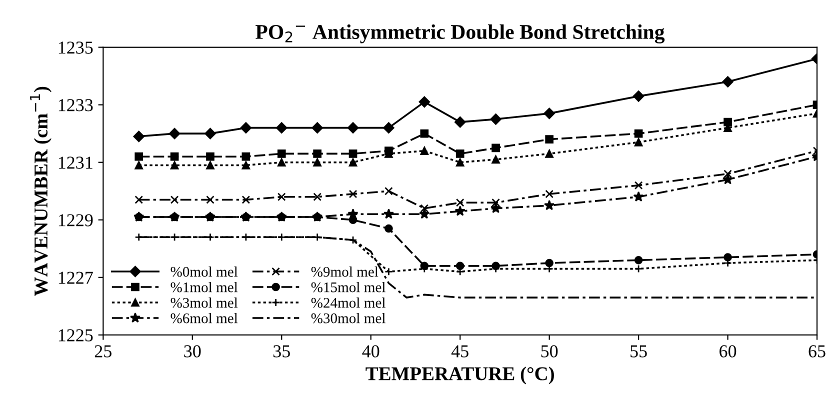 The image size is (832, 411). What do you see at coordinates (204, 271) in the screenshot?
I see `legend-label: %0mol mel` at bounding box center [204, 271].